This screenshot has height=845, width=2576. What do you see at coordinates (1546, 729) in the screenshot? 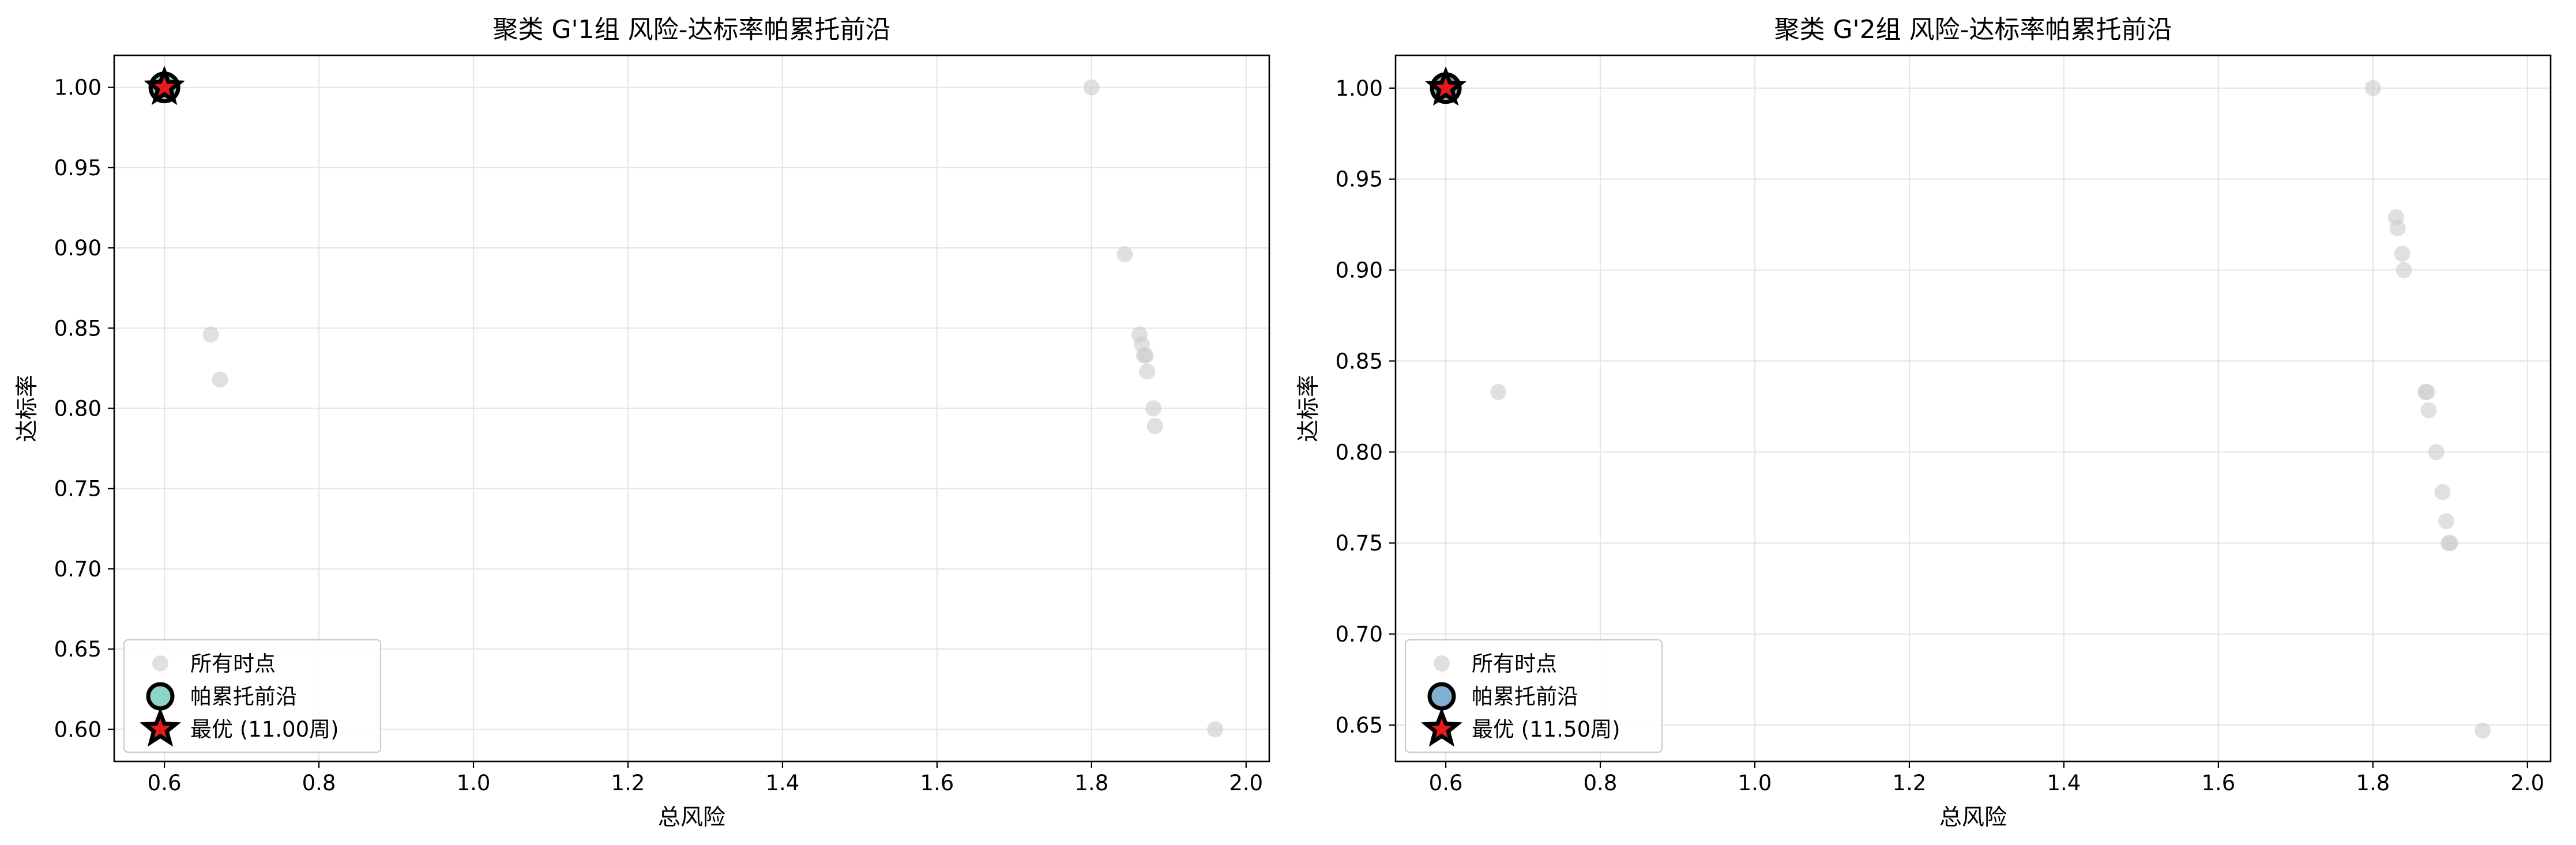
I see `legend-label: 最优 (11.50周)` at bounding box center [1546, 729].